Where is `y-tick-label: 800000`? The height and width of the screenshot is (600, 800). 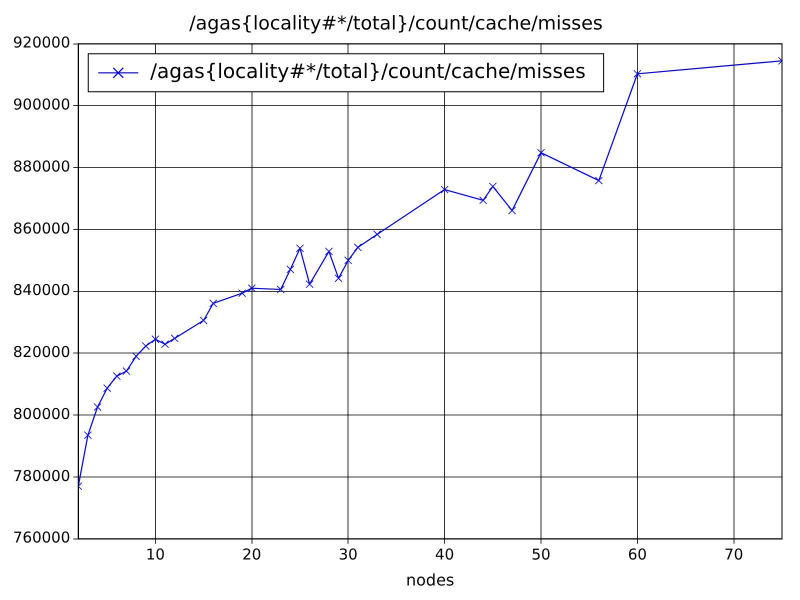 y-tick-label: 800000 is located at coordinates (41, 413).